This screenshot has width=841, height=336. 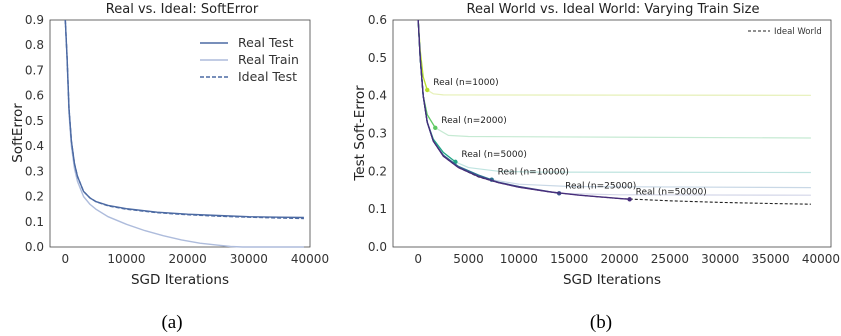 I want to click on panel-a-x-ticks: 0 10000 20000 30000 40000, so click(x=195, y=259).